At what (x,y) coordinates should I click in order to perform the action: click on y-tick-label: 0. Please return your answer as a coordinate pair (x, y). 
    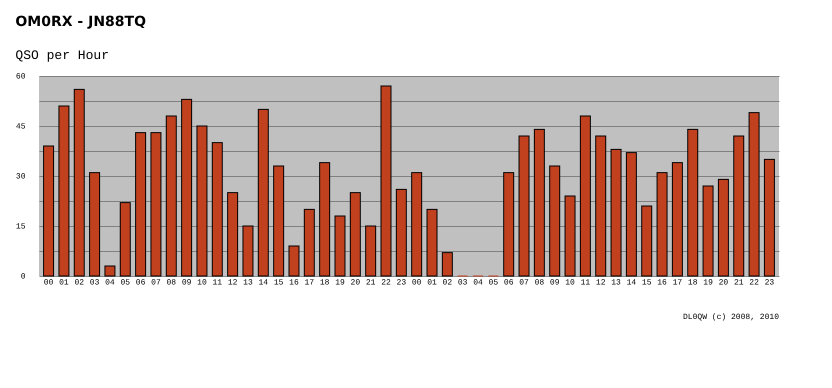
    Looking at the image, I should click on (23, 277).